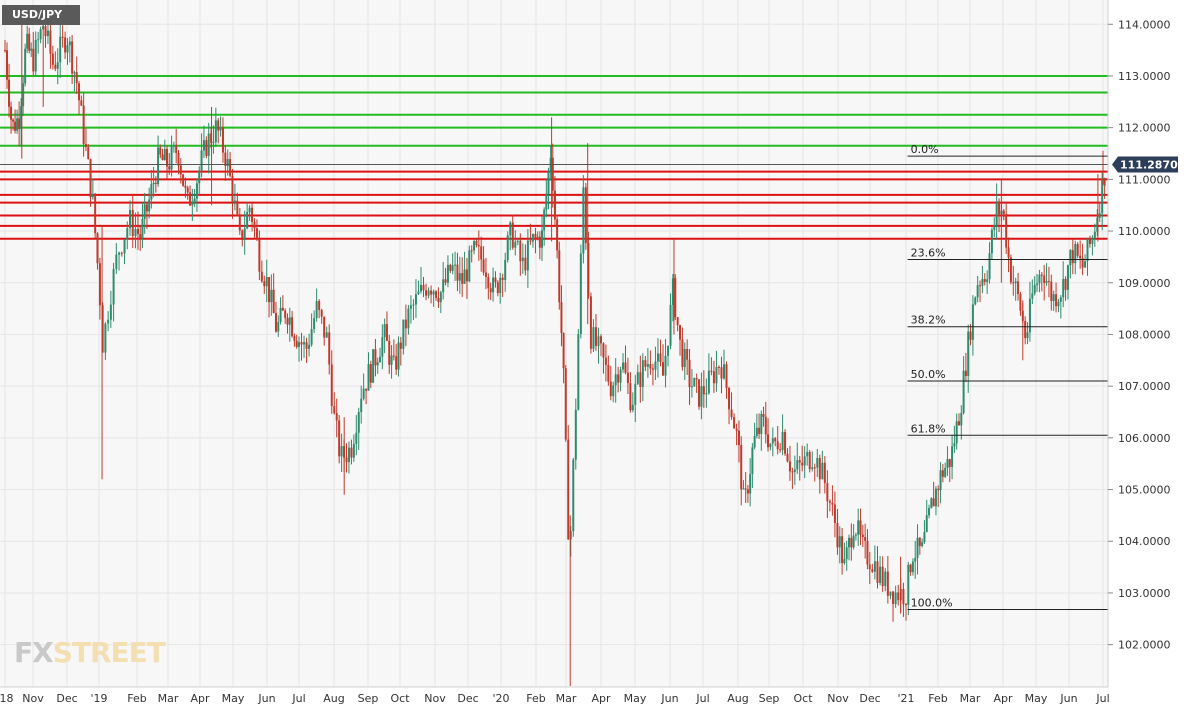  I want to click on fib-label: 0.0%, so click(925, 149).